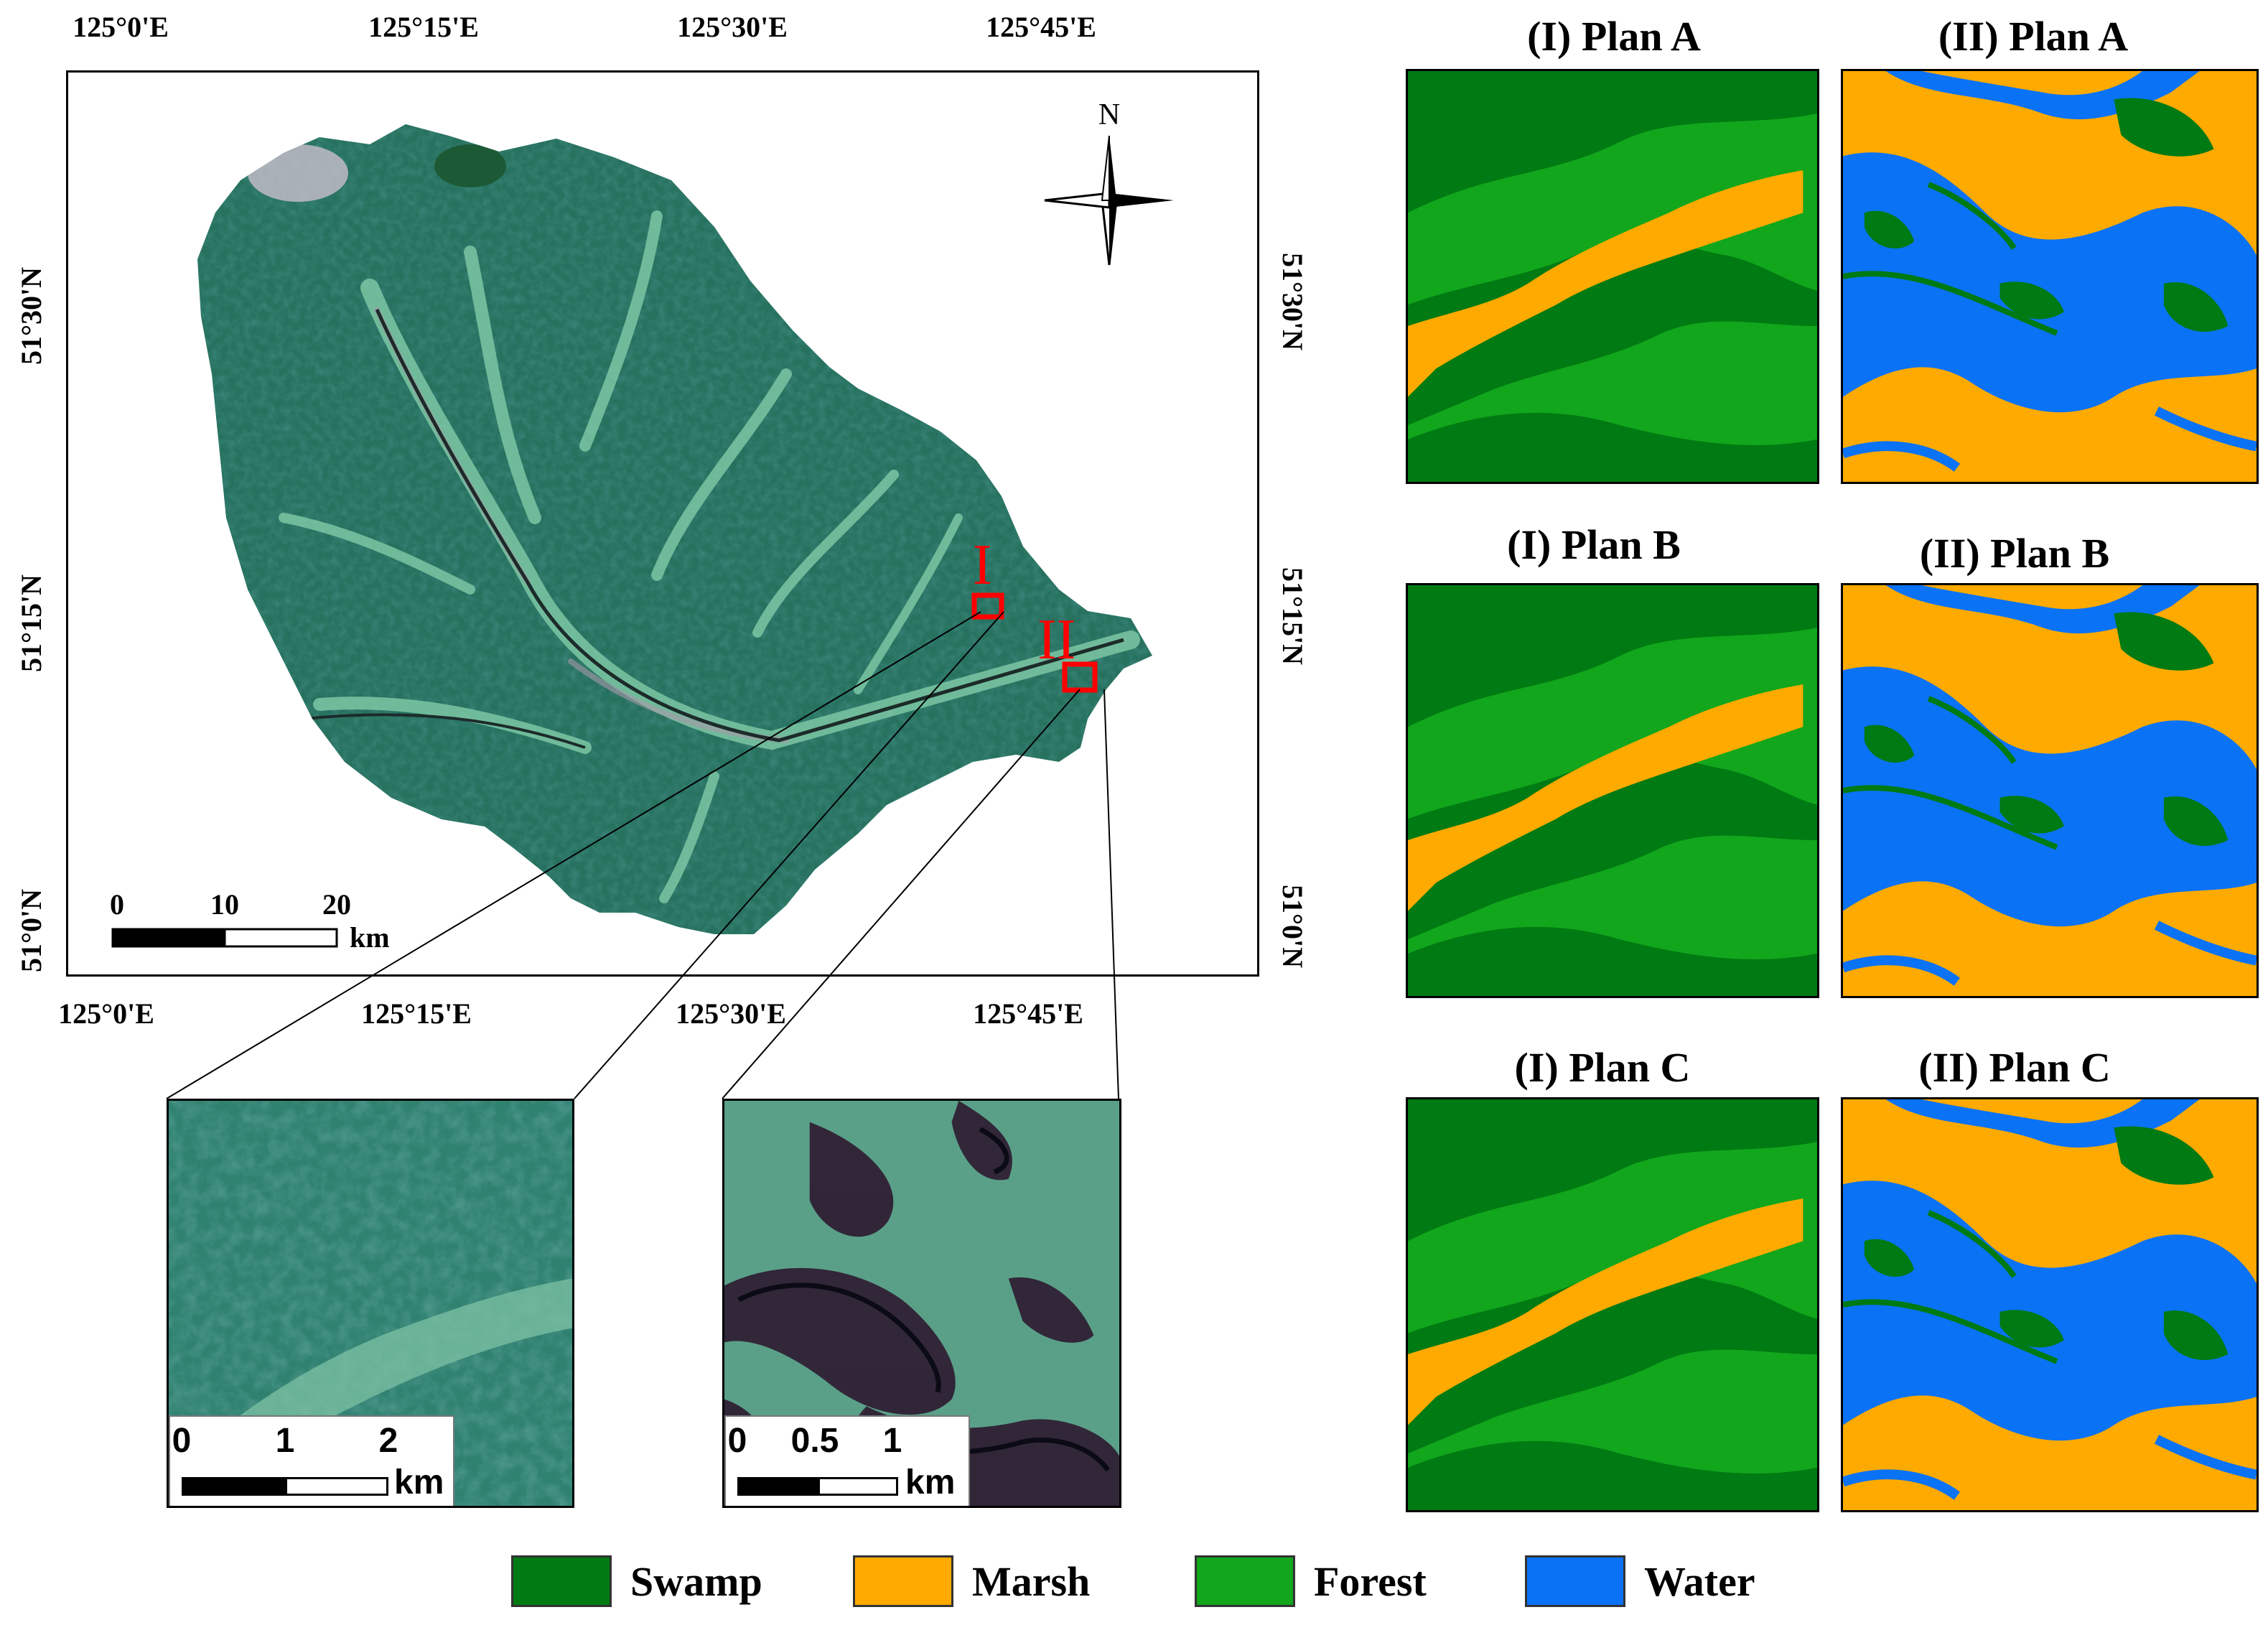 This screenshot has height=1625, width=2268. I want to click on panel-I-plan-c, so click(1612, 1304).